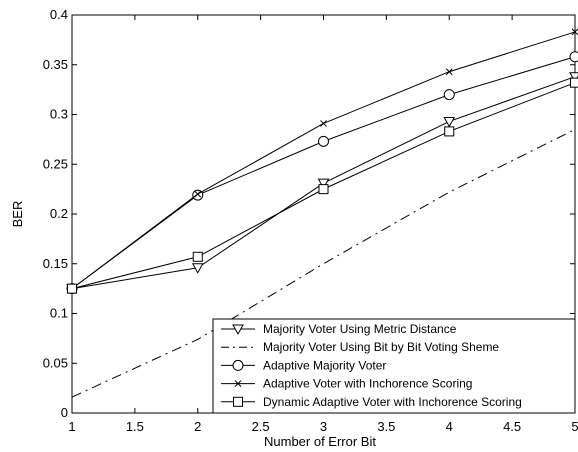 Image resolution: width=578 pixels, height=452 pixels. I want to click on x-tick-label: 2, so click(197, 426).